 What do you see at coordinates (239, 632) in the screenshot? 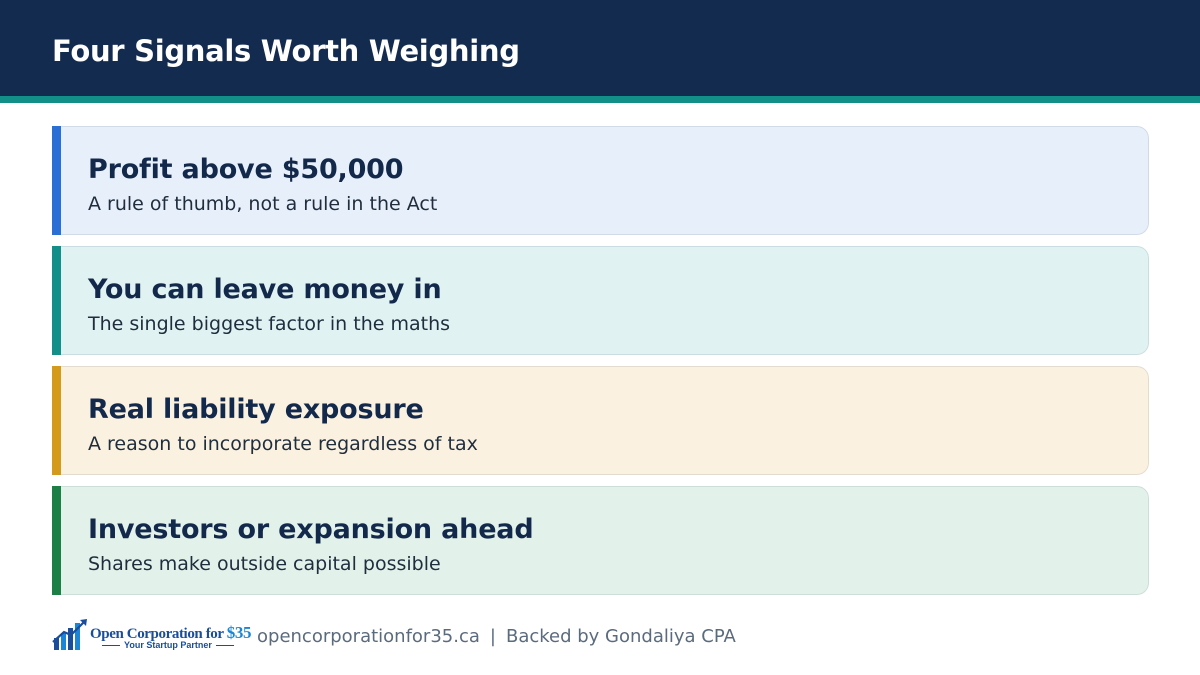
I see `logo-price: $35` at bounding box center [239, 632].